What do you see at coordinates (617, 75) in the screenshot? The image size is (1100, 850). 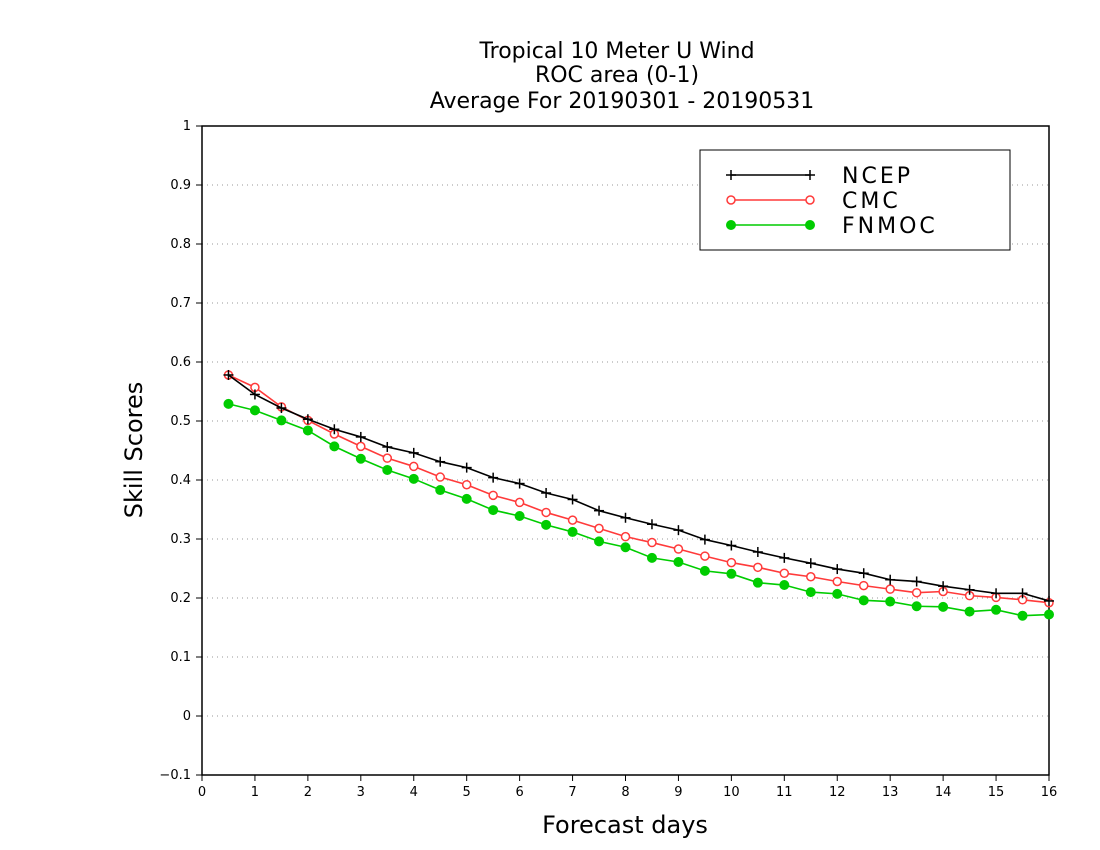 I see `title-line-2: ROC area (0-1)` at bounding box center [617, 75].